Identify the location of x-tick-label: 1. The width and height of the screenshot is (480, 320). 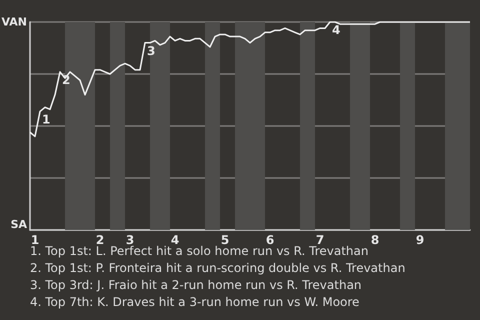
(35, 240).